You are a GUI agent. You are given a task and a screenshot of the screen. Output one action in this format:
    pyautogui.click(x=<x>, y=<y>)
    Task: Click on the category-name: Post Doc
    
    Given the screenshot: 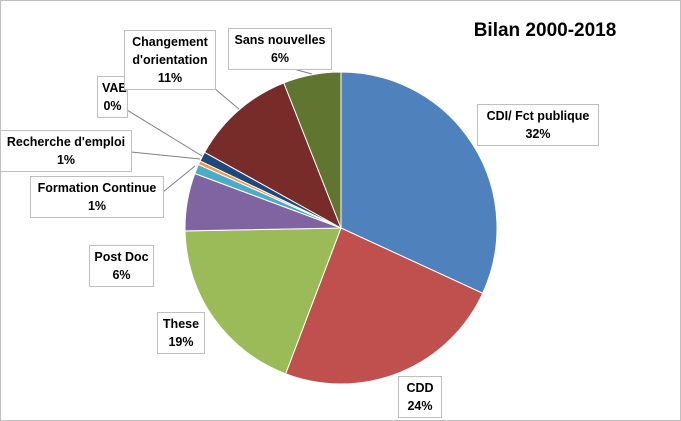 What is the action you would take?
    pyautogui.click(x=121, y=257)
    